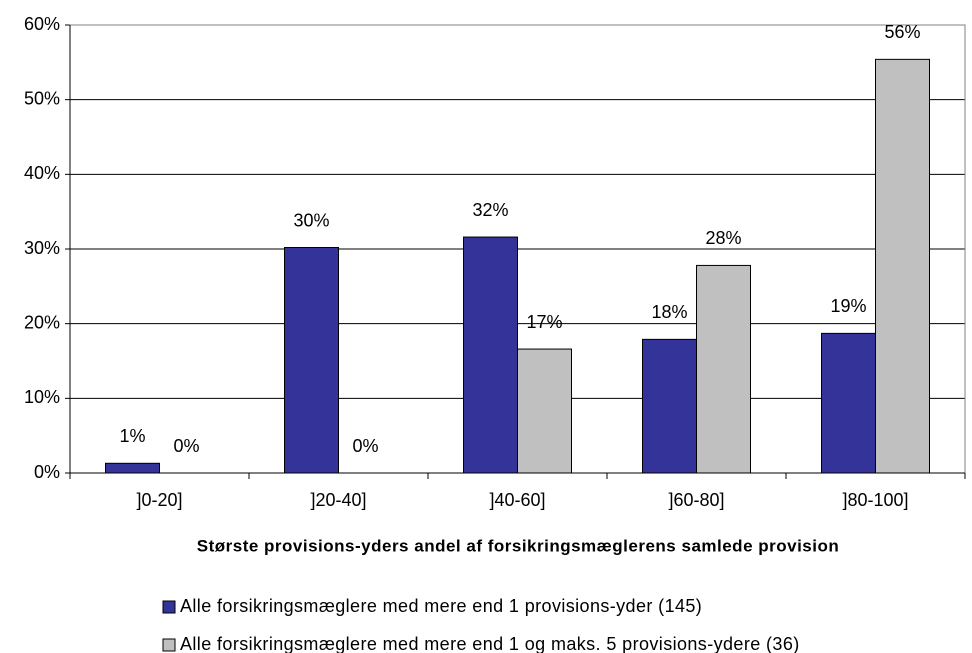  What do you see at coordinates (696, 500) in the screenshot?
I see `x-tick-label: ]60-80]` at bounding box center [696, 500].